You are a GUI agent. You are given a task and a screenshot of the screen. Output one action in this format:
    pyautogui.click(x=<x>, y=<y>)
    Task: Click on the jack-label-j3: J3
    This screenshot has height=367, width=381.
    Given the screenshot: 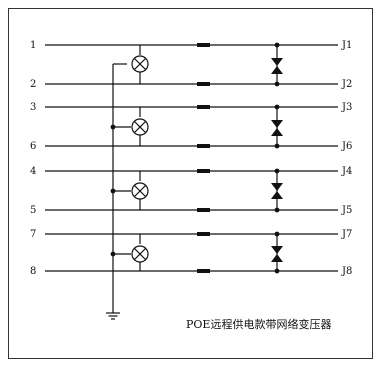 What is the action you would take?
    pyautogui.click(x=346, y=107)
    